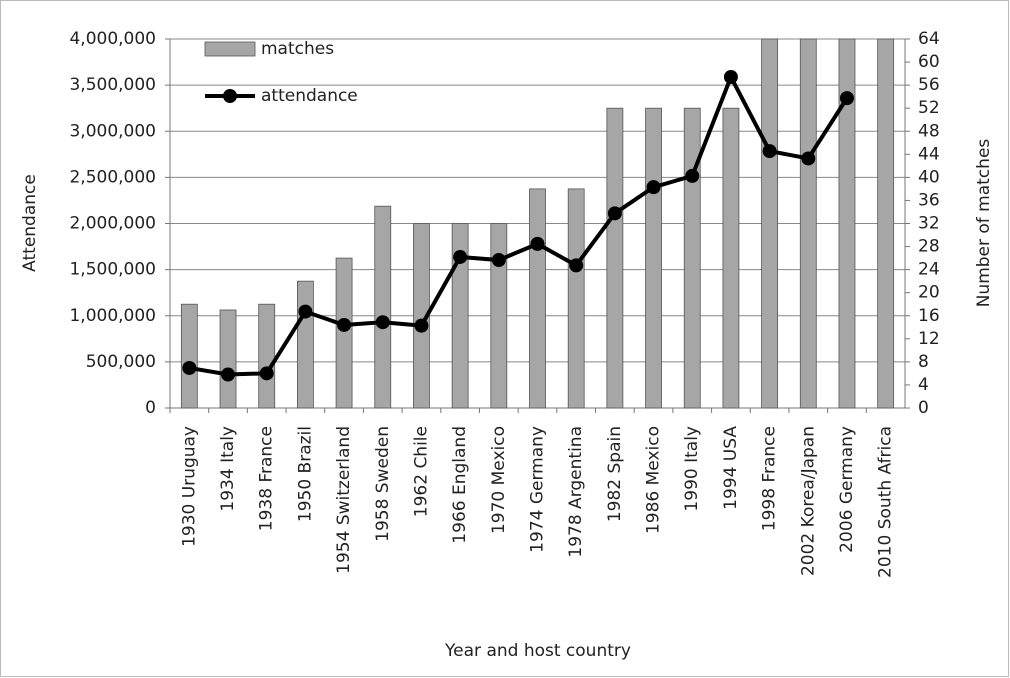 The image size is (1010, 678). I want to click on x-tick-label: 1990 Italy, so click(692, 469).